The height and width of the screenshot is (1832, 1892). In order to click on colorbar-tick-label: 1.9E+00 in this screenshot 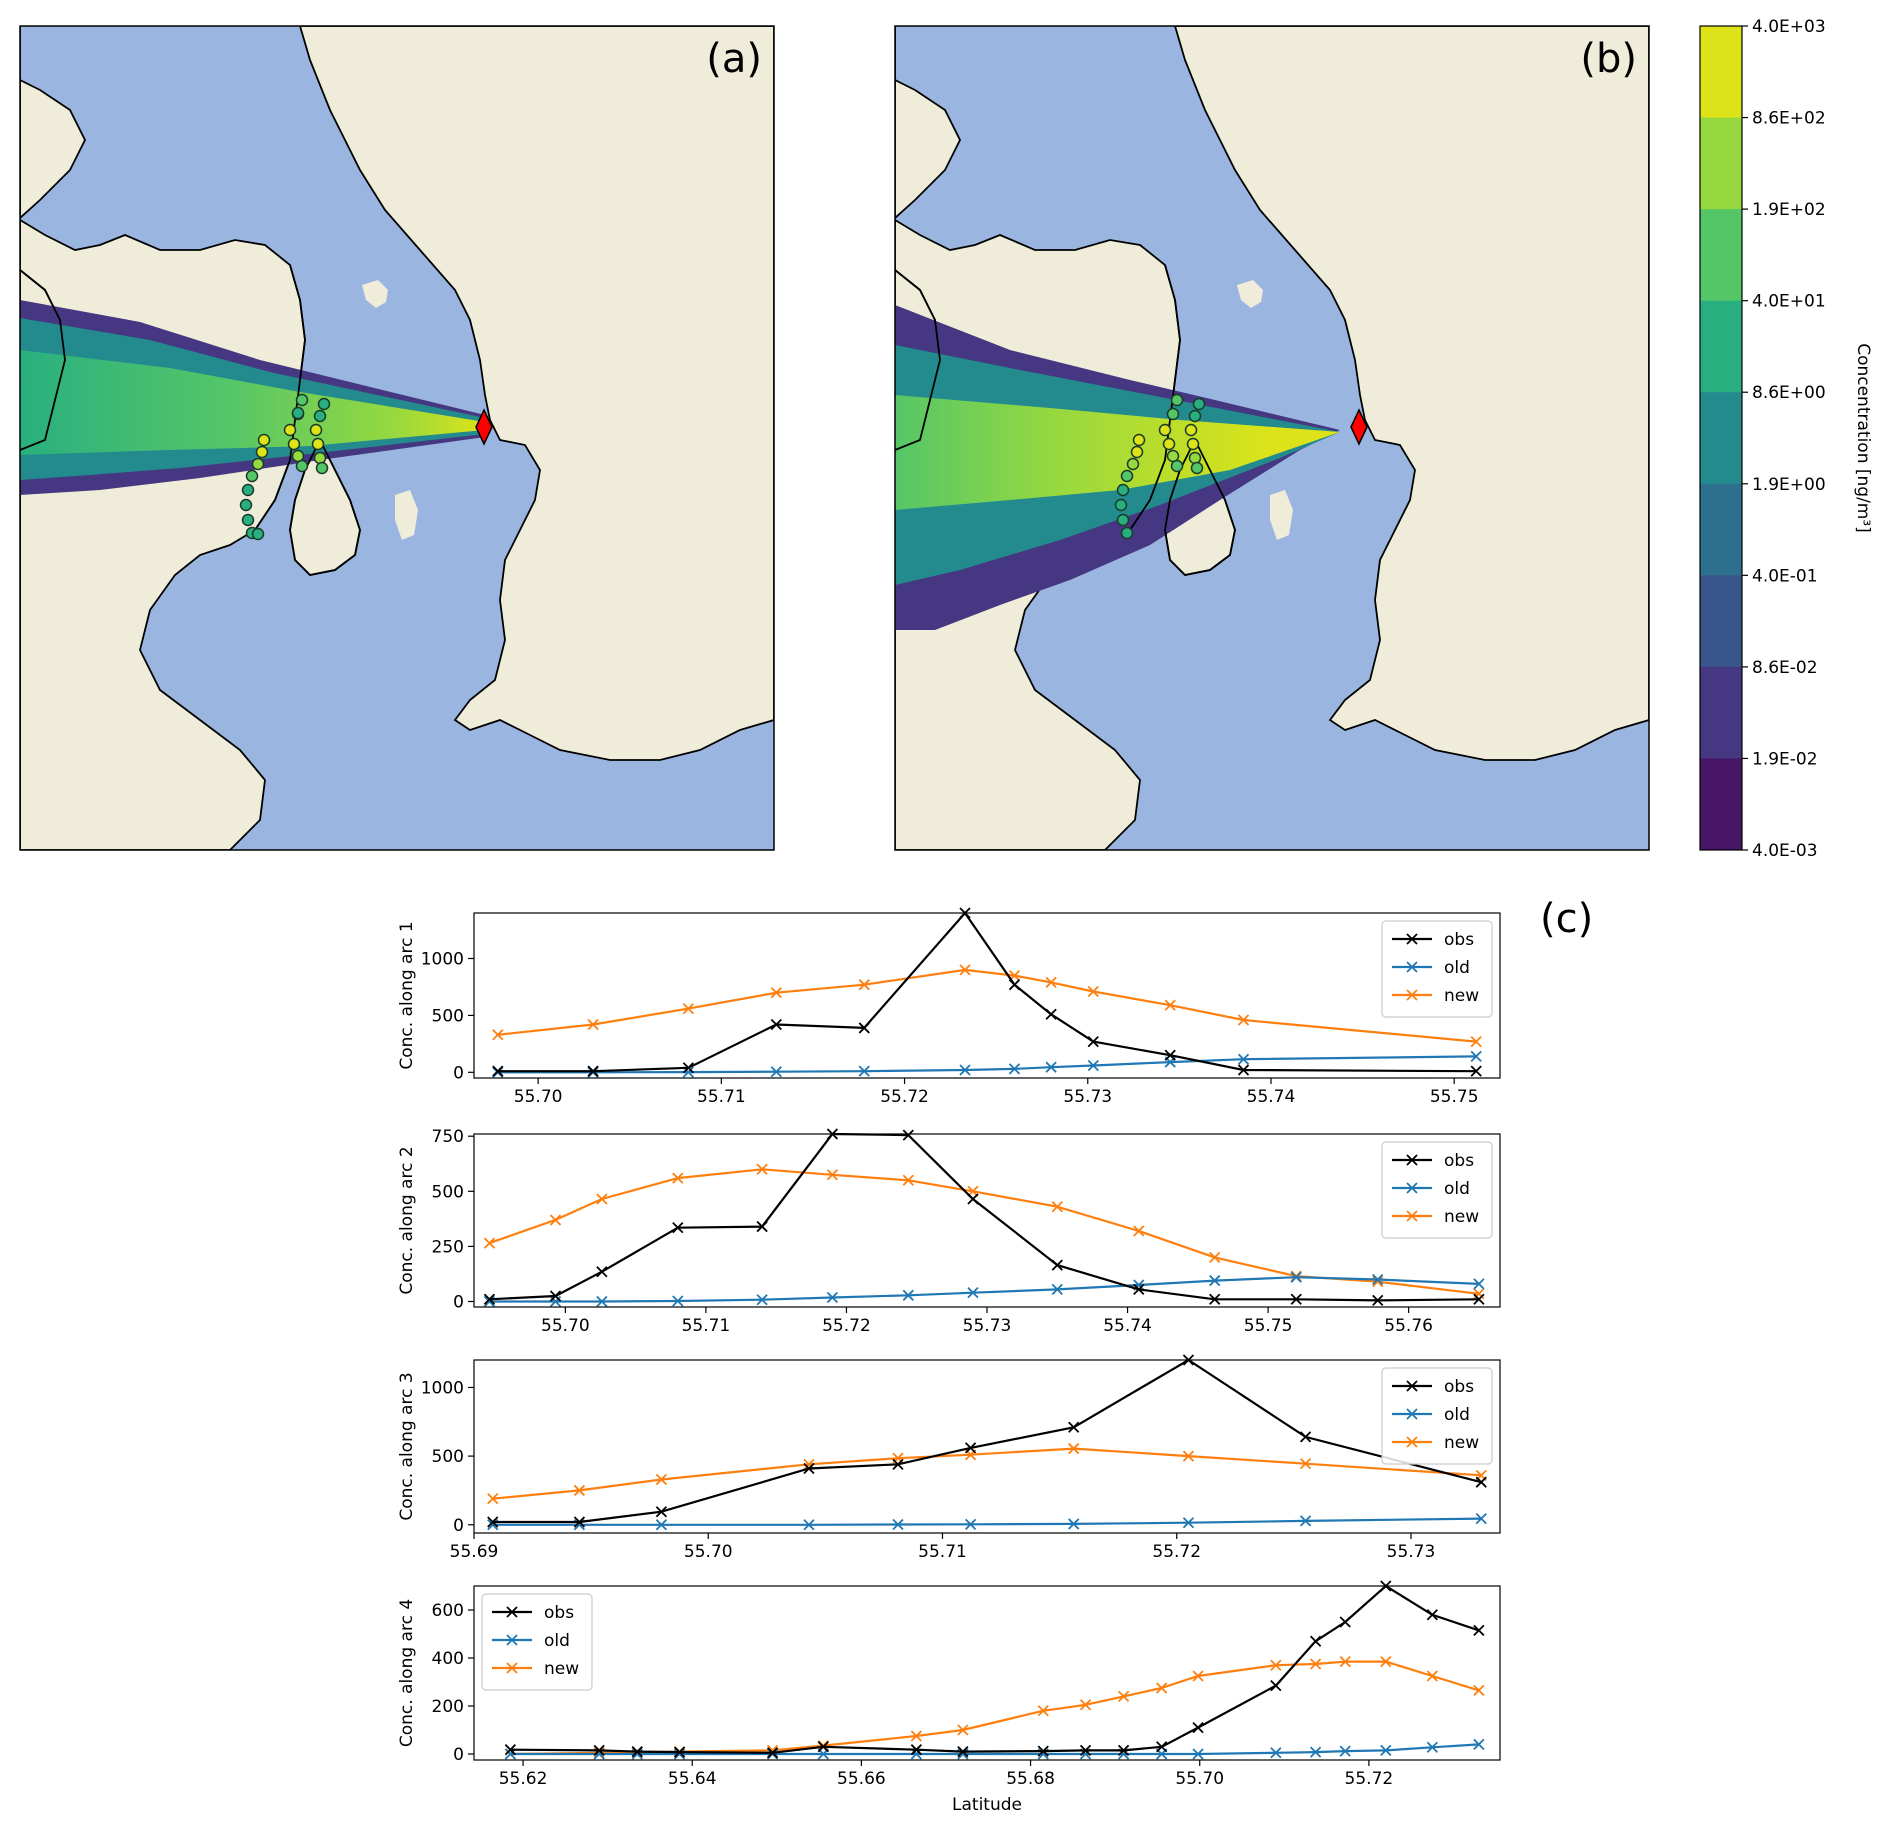, I will do `click(1789, 485)`.